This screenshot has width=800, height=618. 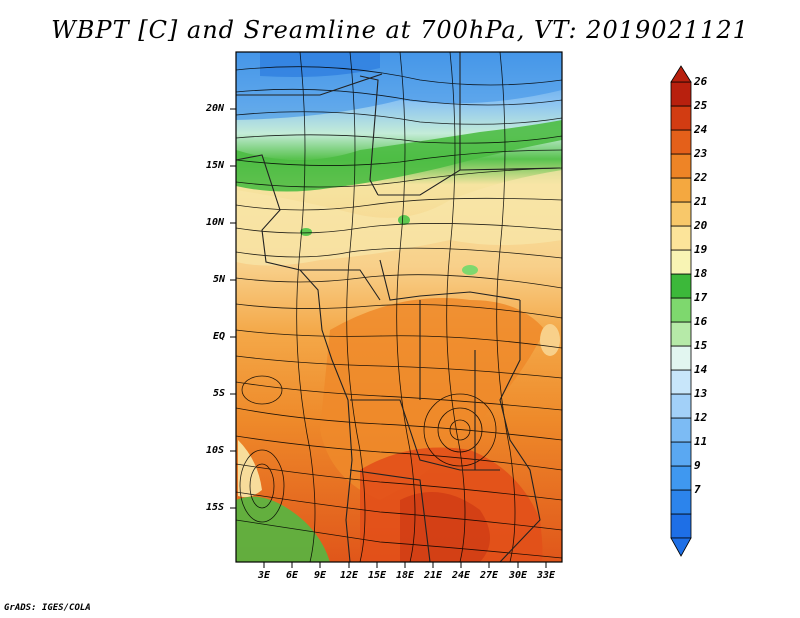 What do you see at coordinates (215, 222) in the screenshot?
I see `lat-label-10n: 10N` at bounding box center [215, 222].